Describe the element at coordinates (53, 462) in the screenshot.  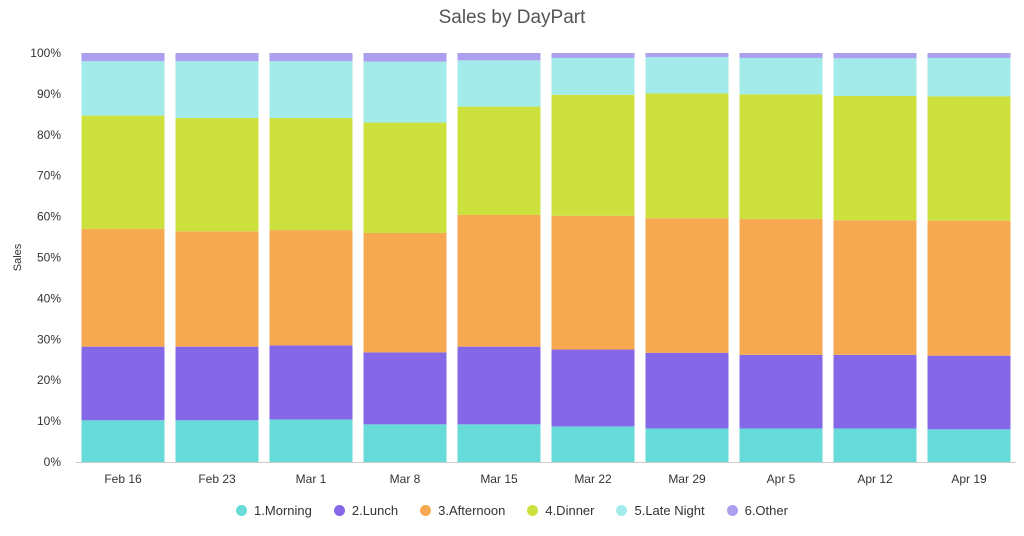
I see `y-tick-label: 0%` at that location.